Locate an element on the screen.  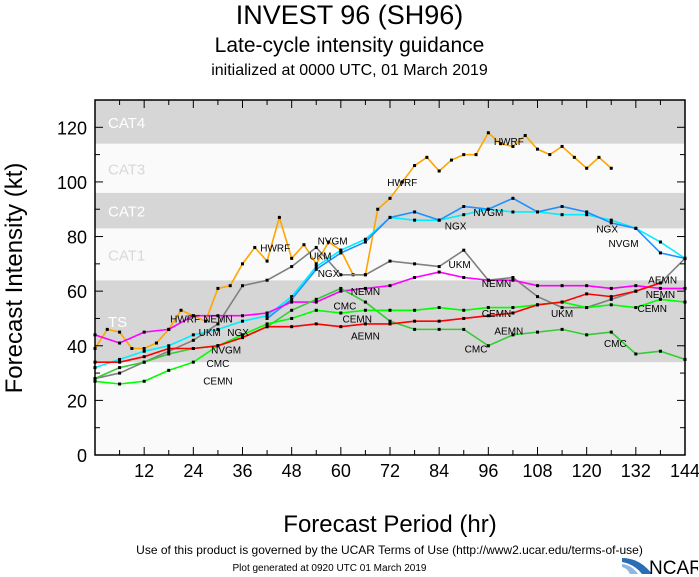
series-label-nvgm: NVGM is located at coordinates (624, 244).